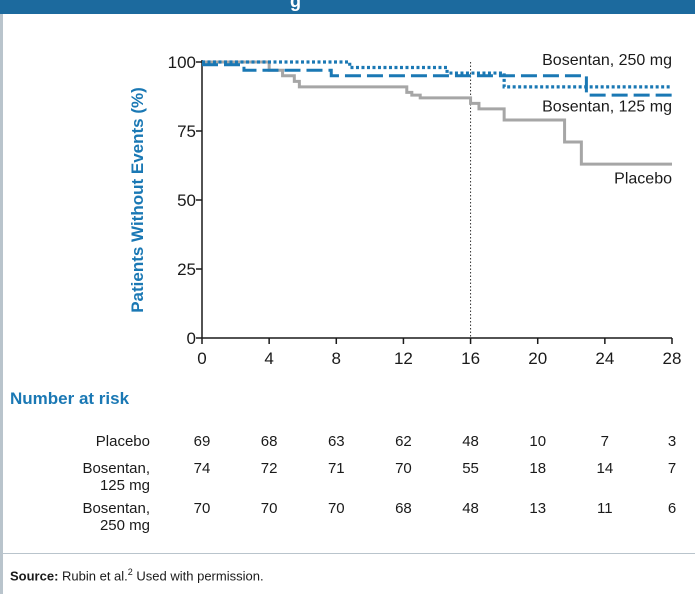 The height and width of the screenshot is (594, 695). I want to click on title-bar: g, so click(347, 7).